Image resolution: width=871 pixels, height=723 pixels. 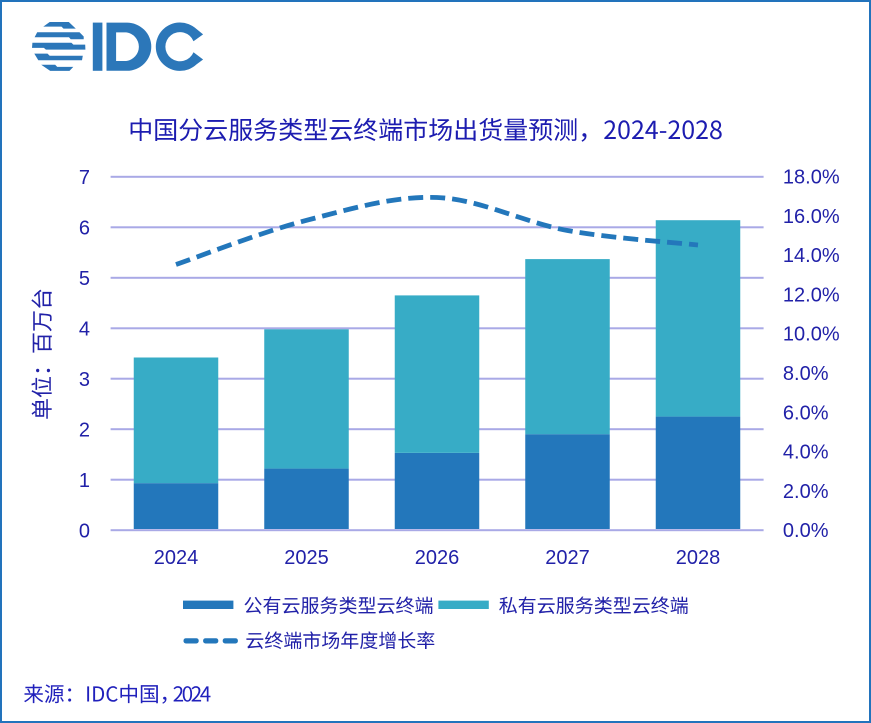 I want to click on svg-text: 2025, so click(x=306, y=558).